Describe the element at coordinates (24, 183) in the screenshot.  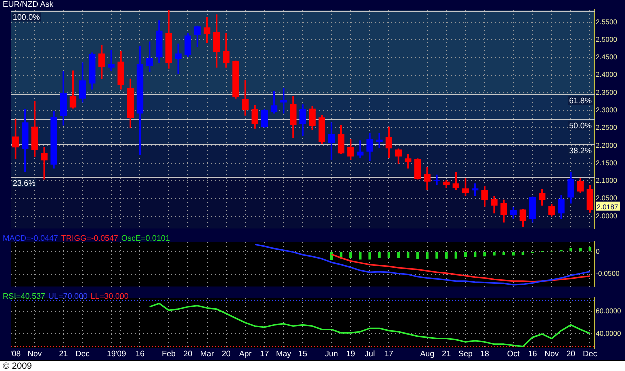
I see `annotation: 23.6%` at that location.